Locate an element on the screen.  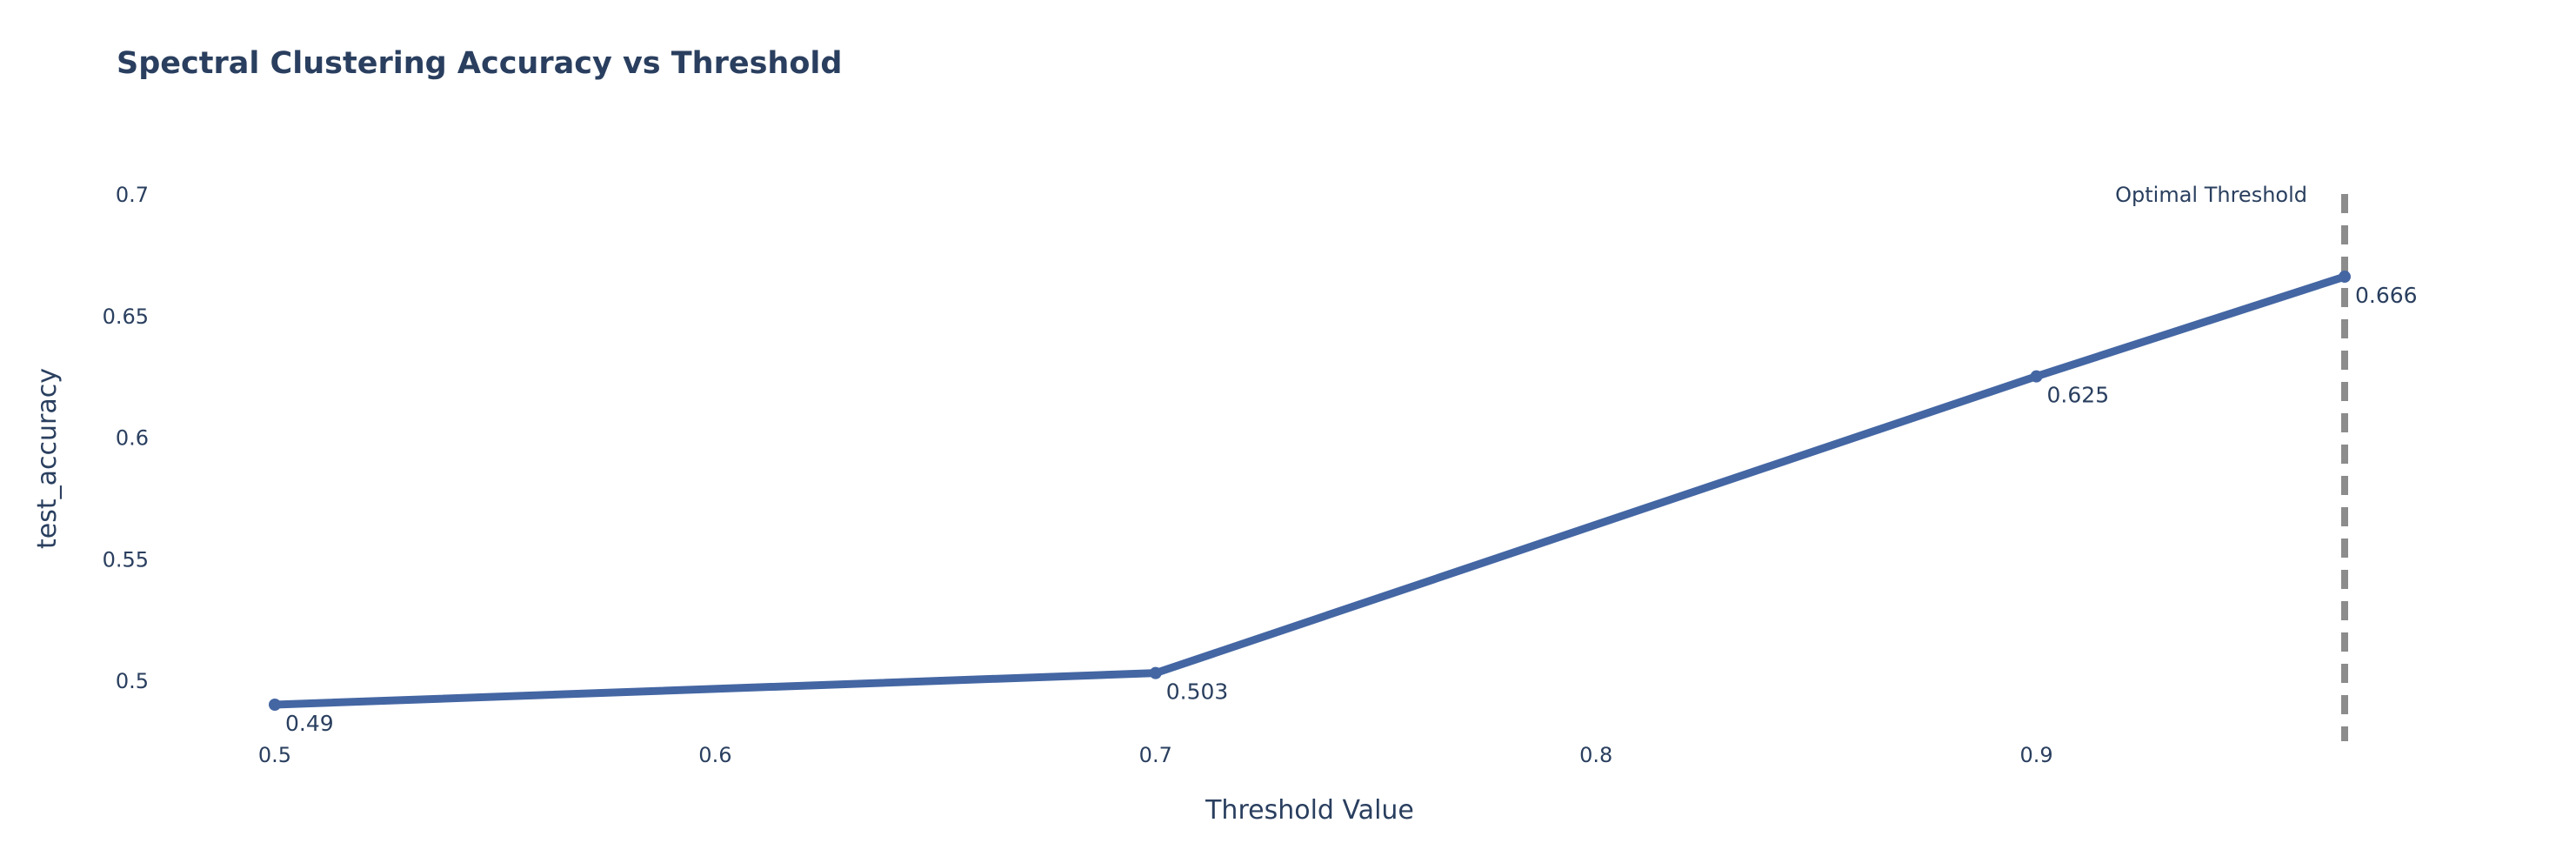
y-axis-title: test_accuracy is located at coordinates (47, 458).